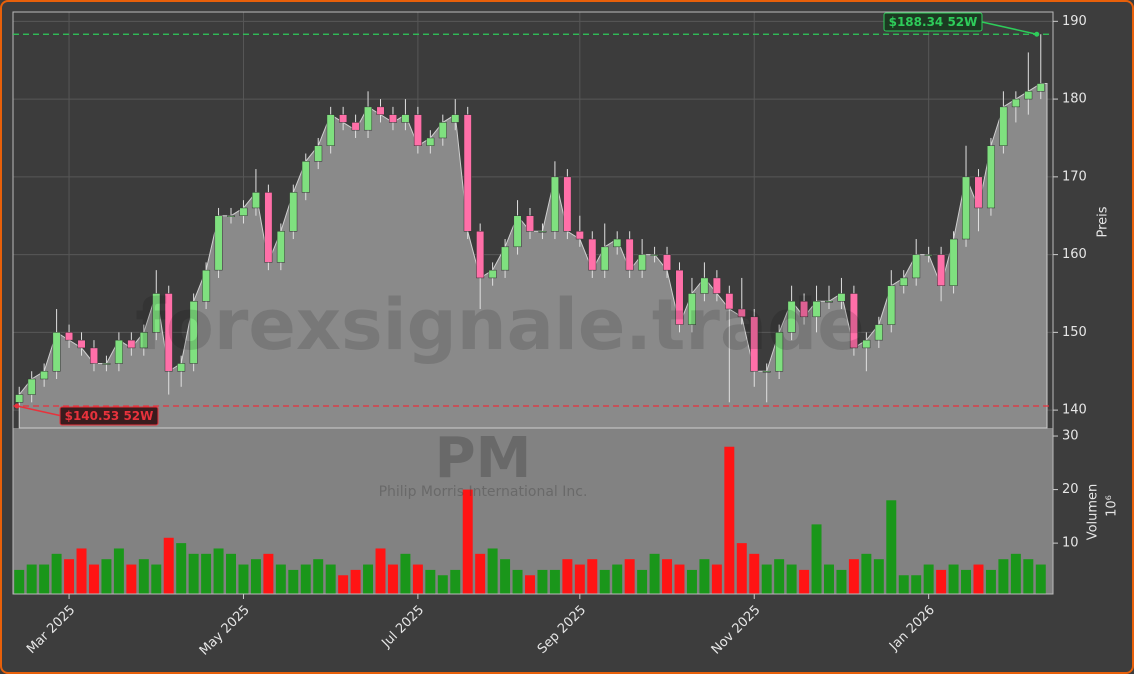  Describe the element at coordinates (1074, 254) in the screenshot. I see `y-tick-label: 160` at that location.